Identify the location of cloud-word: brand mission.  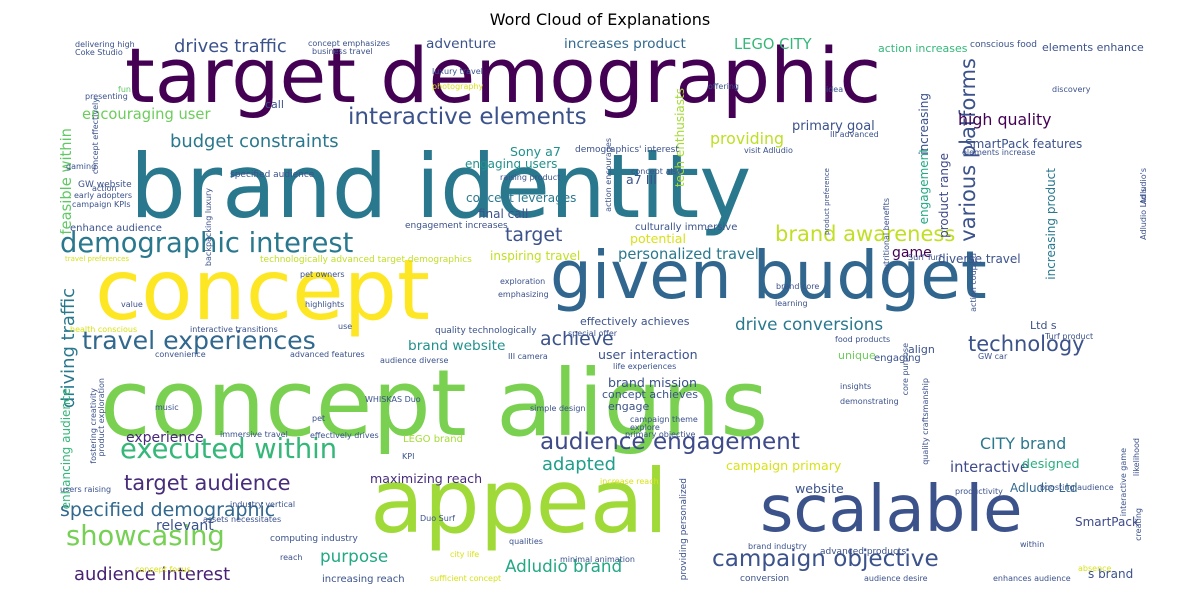
(652, 382).